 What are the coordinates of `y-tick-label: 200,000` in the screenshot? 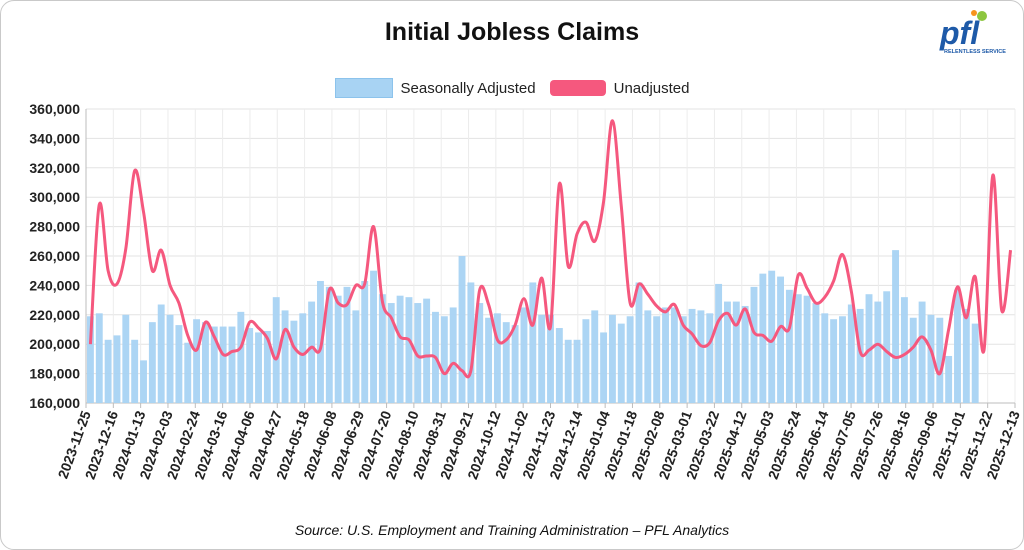 It's located at (54, 344).